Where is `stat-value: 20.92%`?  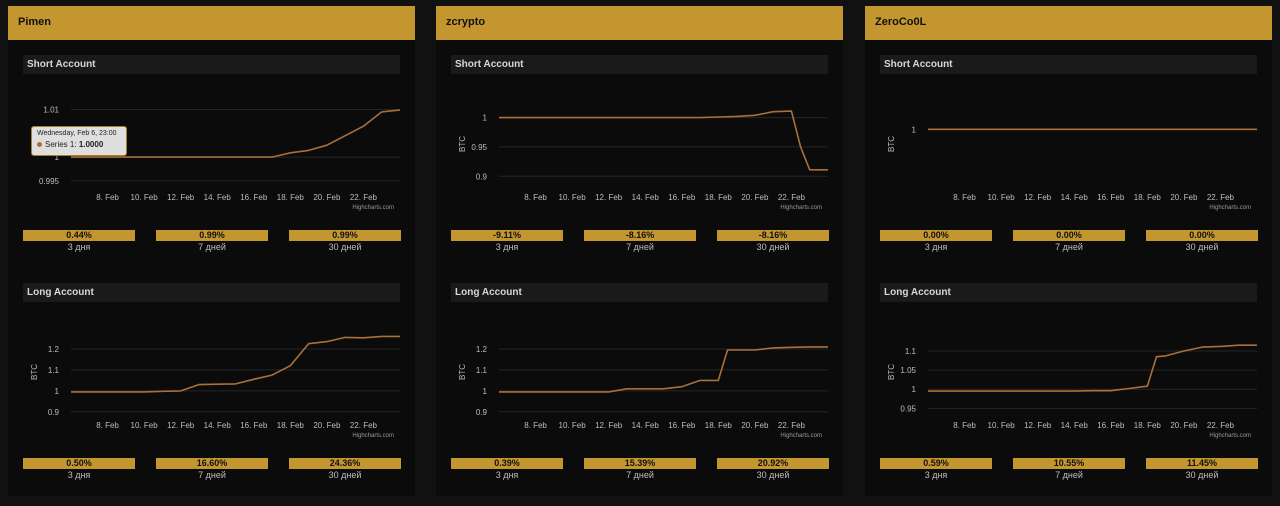 stat-value: 20.92% is located at coordinates (773, 463).